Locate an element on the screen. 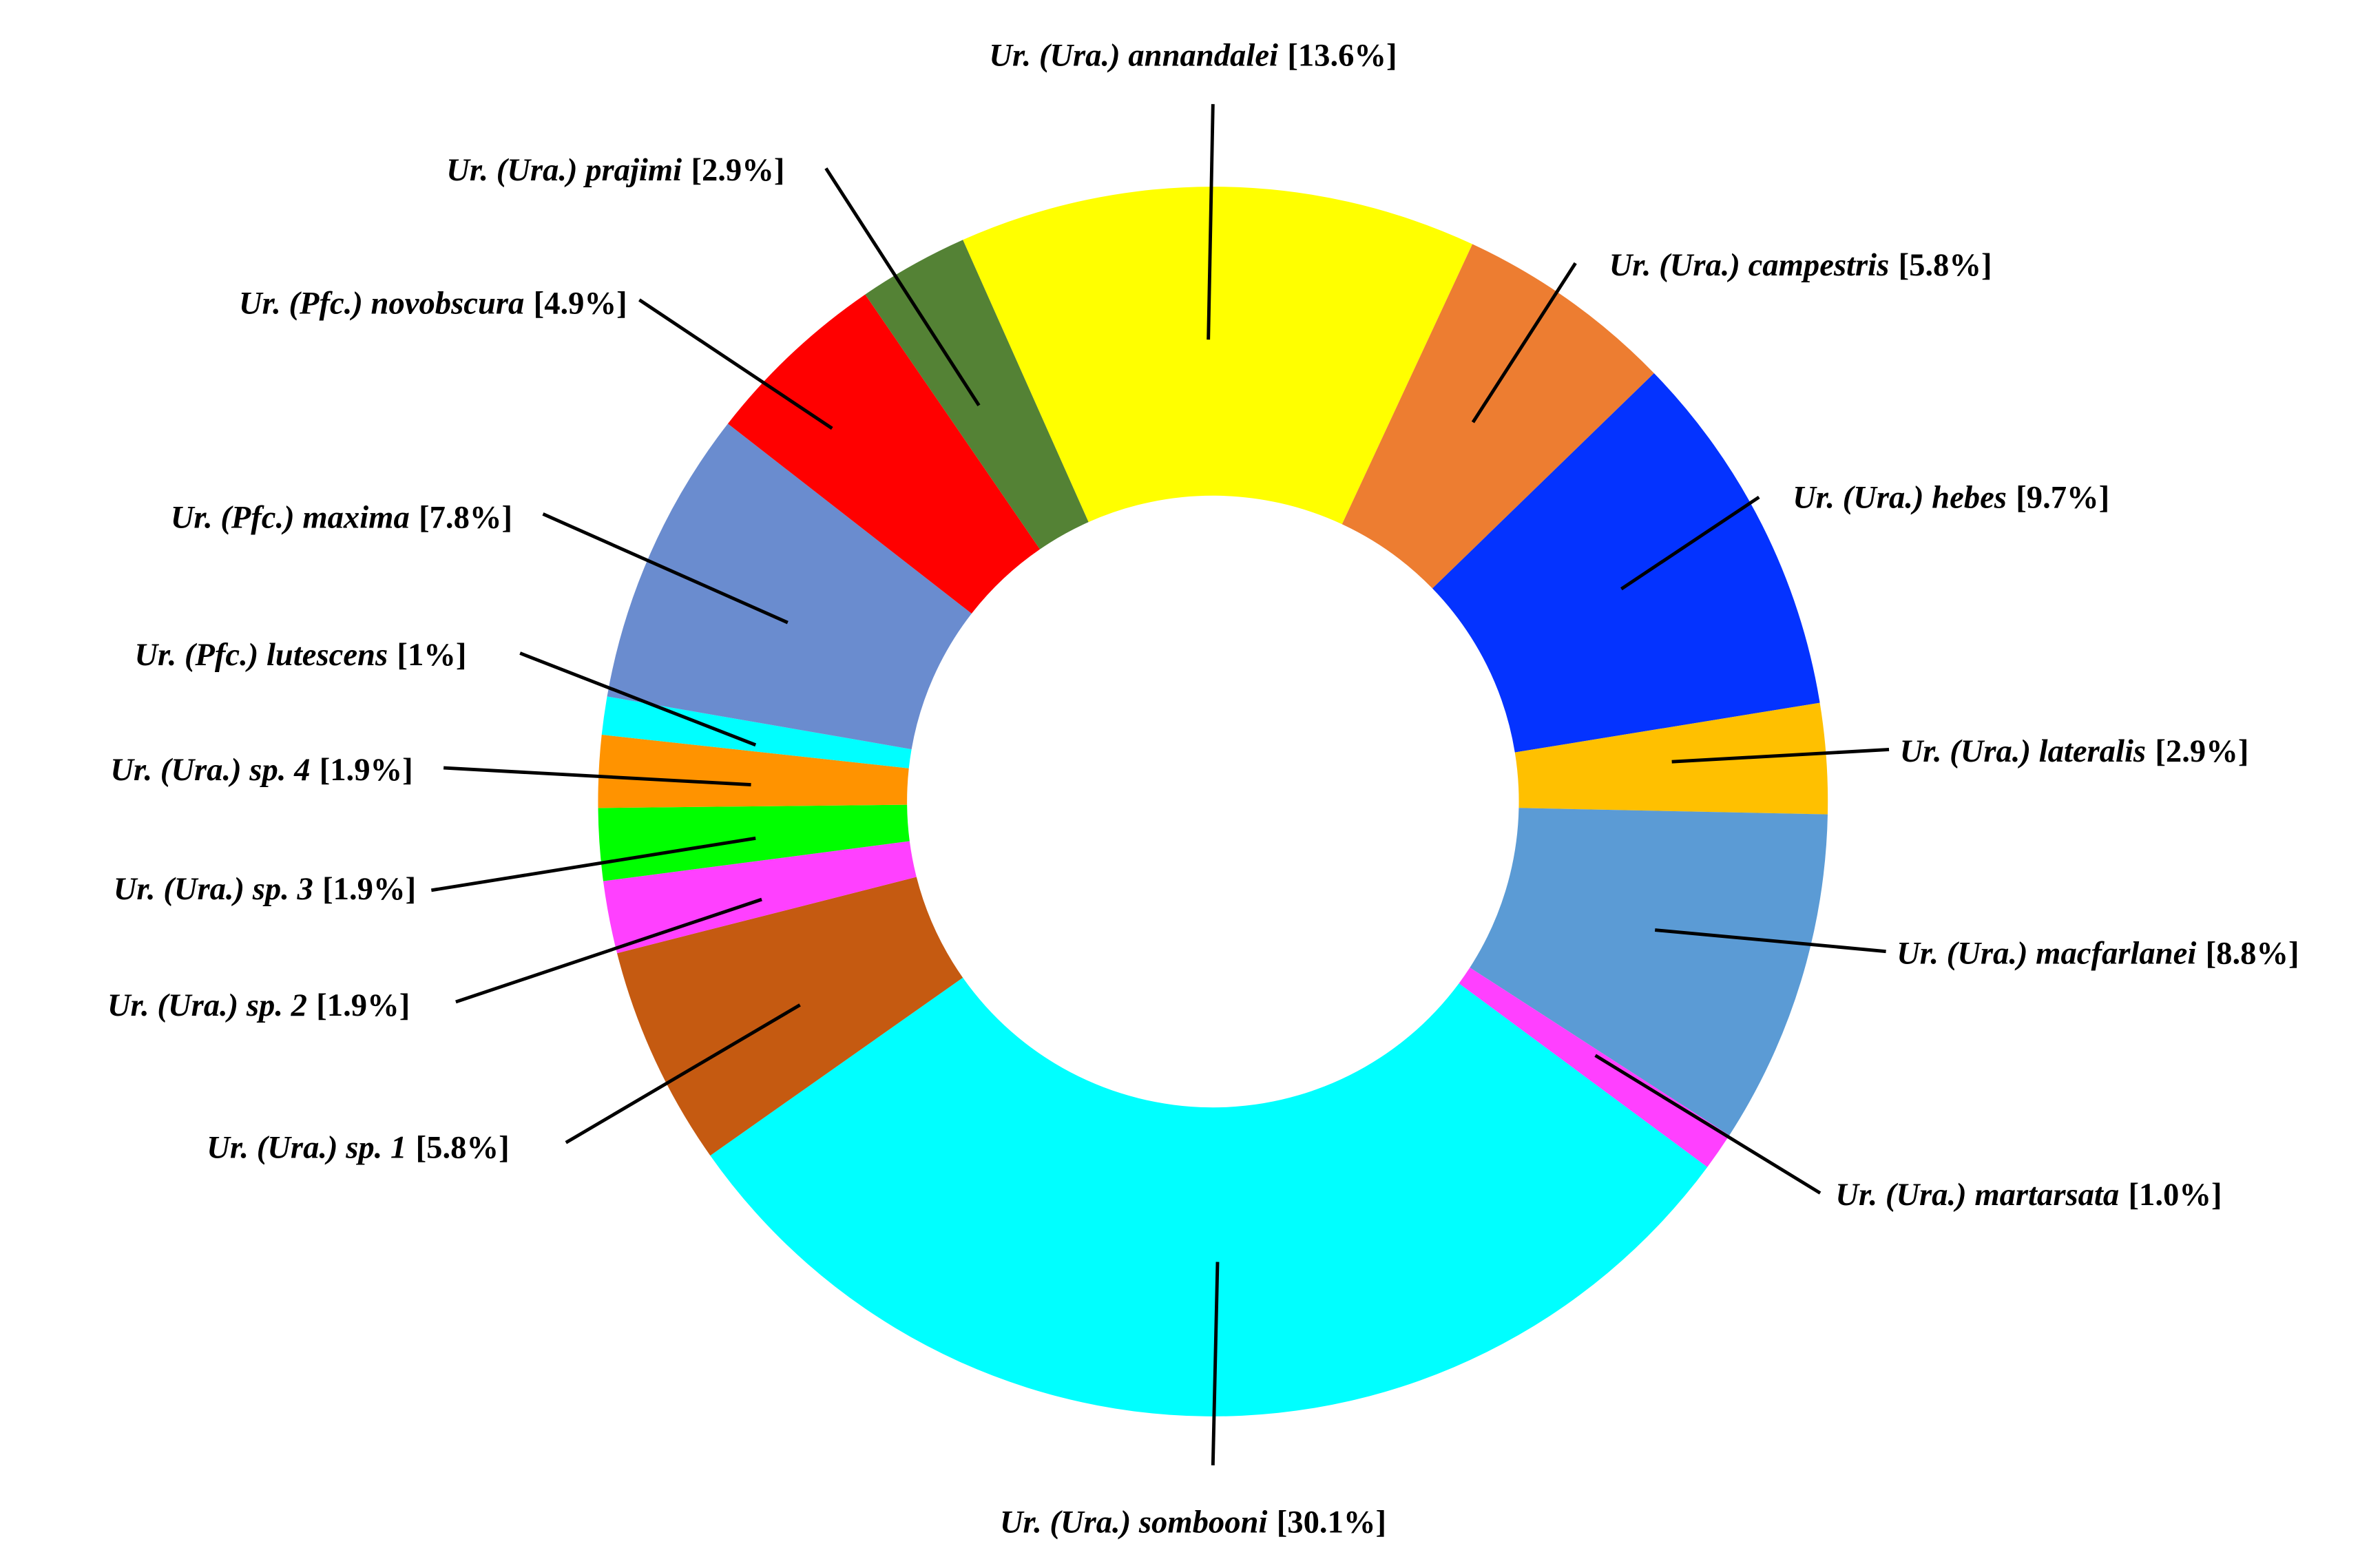 This screenshot has height=1548, width=2380. slice-label: Ur. (Ura.) sp. 2 [1.9%] is located at coordinates (258, 1005).